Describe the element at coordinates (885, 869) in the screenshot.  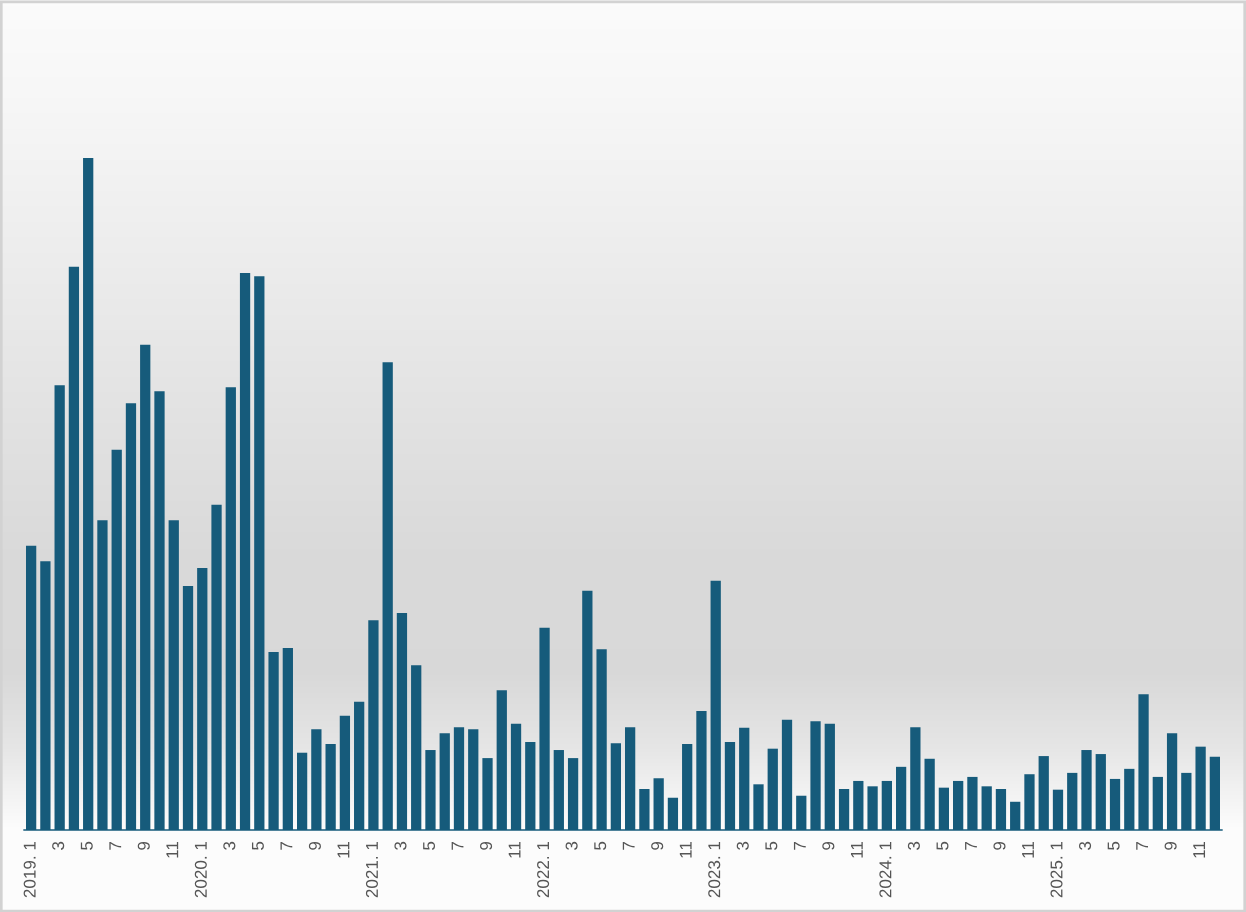
I see `x-tick-label: 2024. 1` at that location.